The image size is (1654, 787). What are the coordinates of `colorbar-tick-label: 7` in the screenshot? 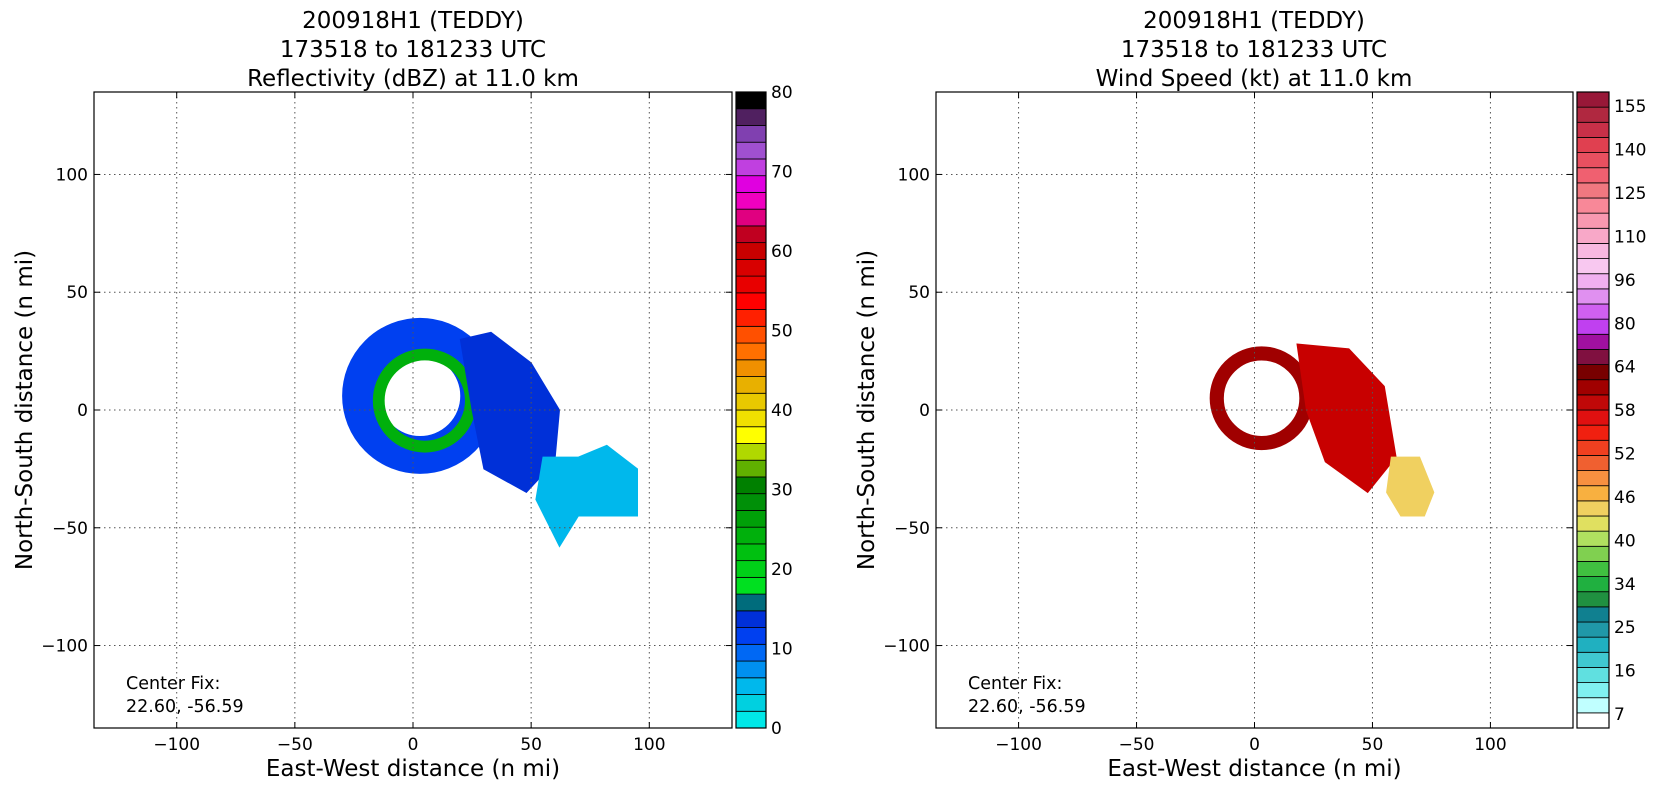 It's located at (1619, 715).